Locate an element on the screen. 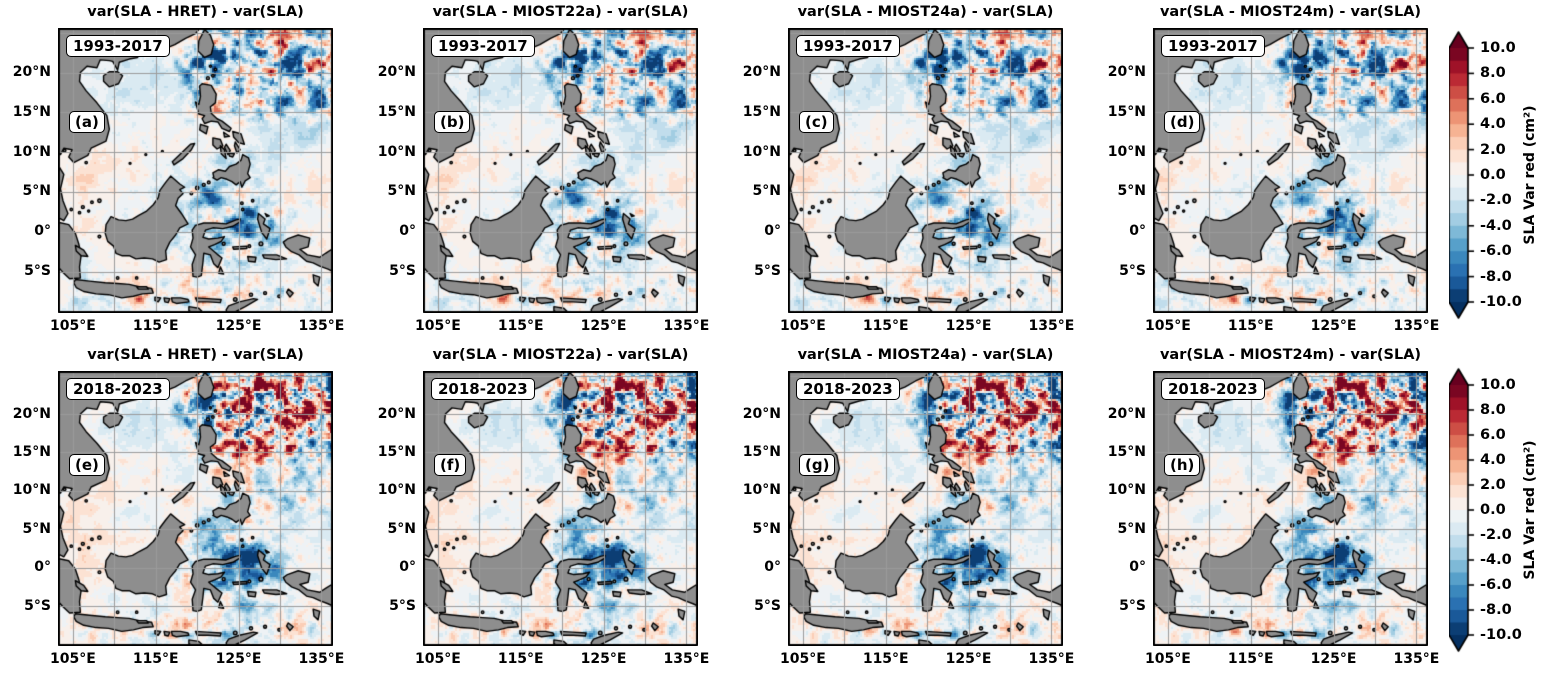 The height and width of the screenshot is (683, 1553). panel-letter-badge: (f) is located at coordinates (450, 465).